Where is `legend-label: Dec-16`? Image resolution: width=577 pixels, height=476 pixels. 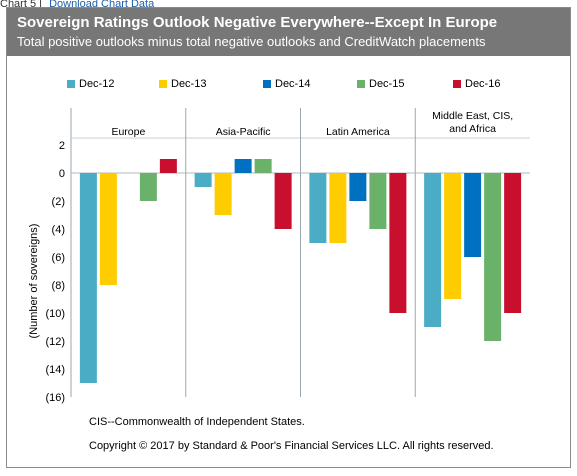 legend-label: Dec-16 is located at coordinates (483, 84).